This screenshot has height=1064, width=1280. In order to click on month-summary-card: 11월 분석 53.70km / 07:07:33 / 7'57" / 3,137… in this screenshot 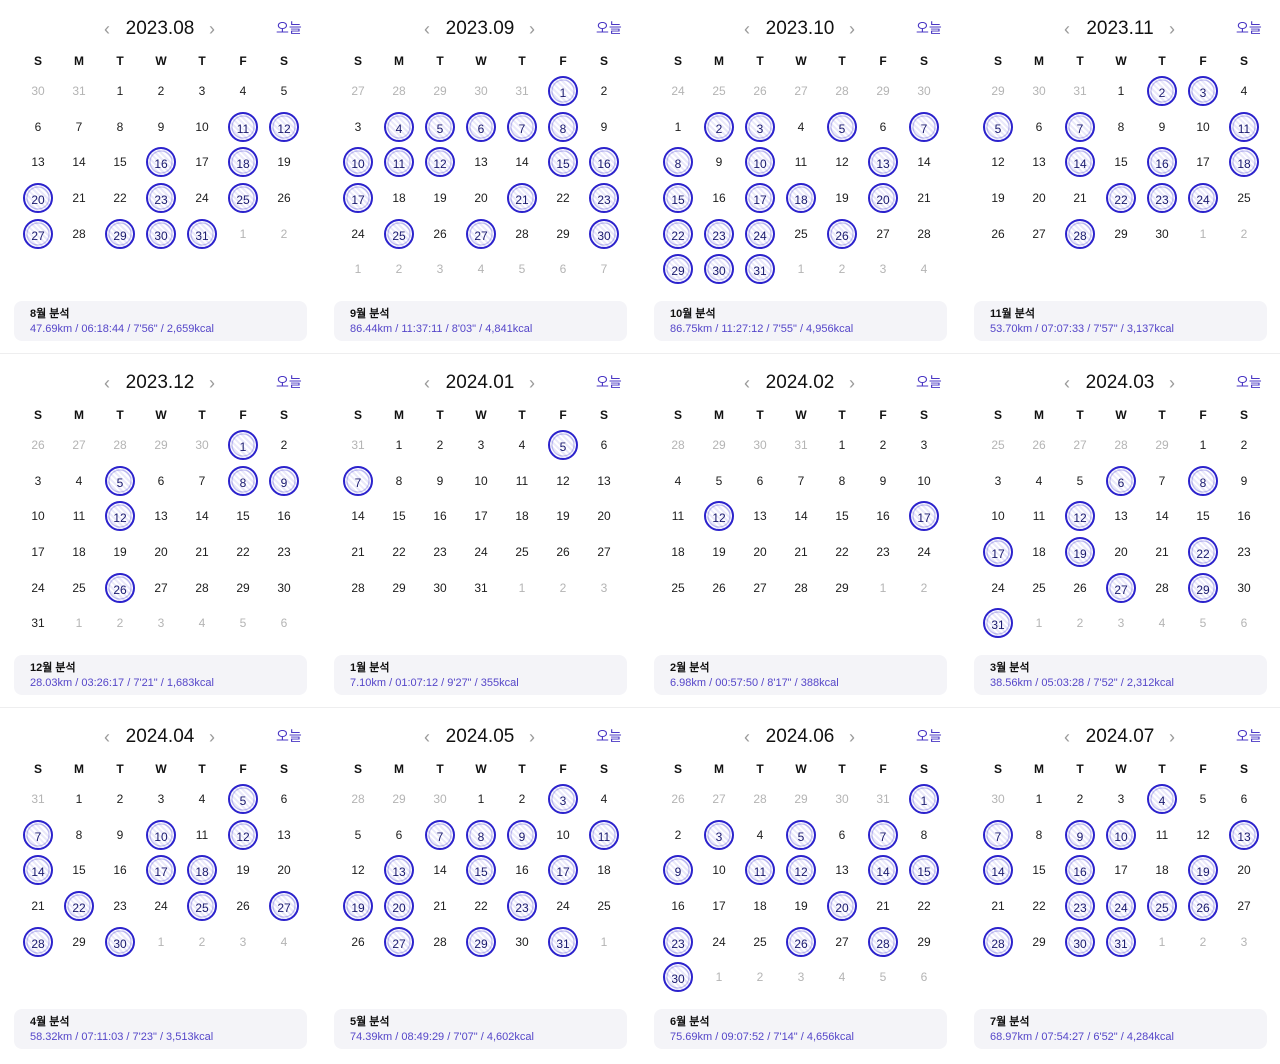, I will do `click(1120, 321)`.